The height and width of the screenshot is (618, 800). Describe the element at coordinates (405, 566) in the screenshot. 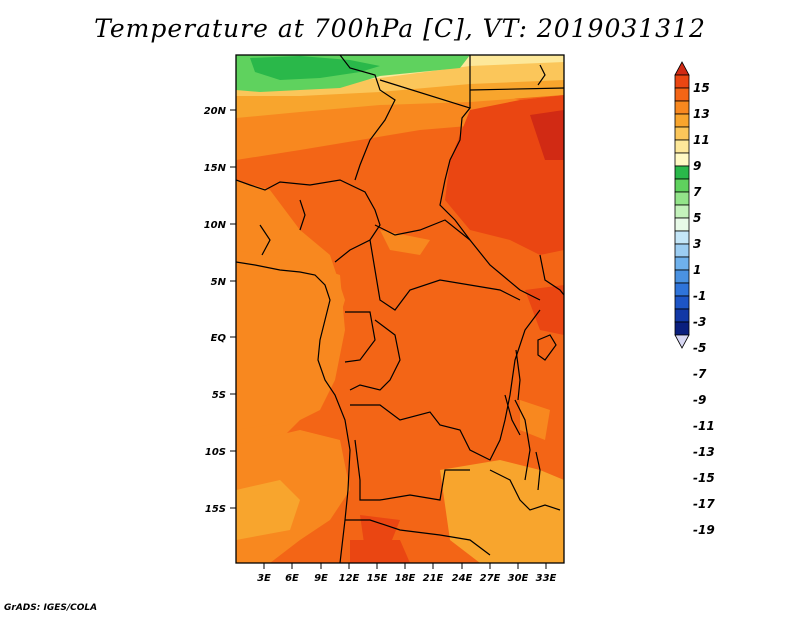

I see `lon-axis` at that location.